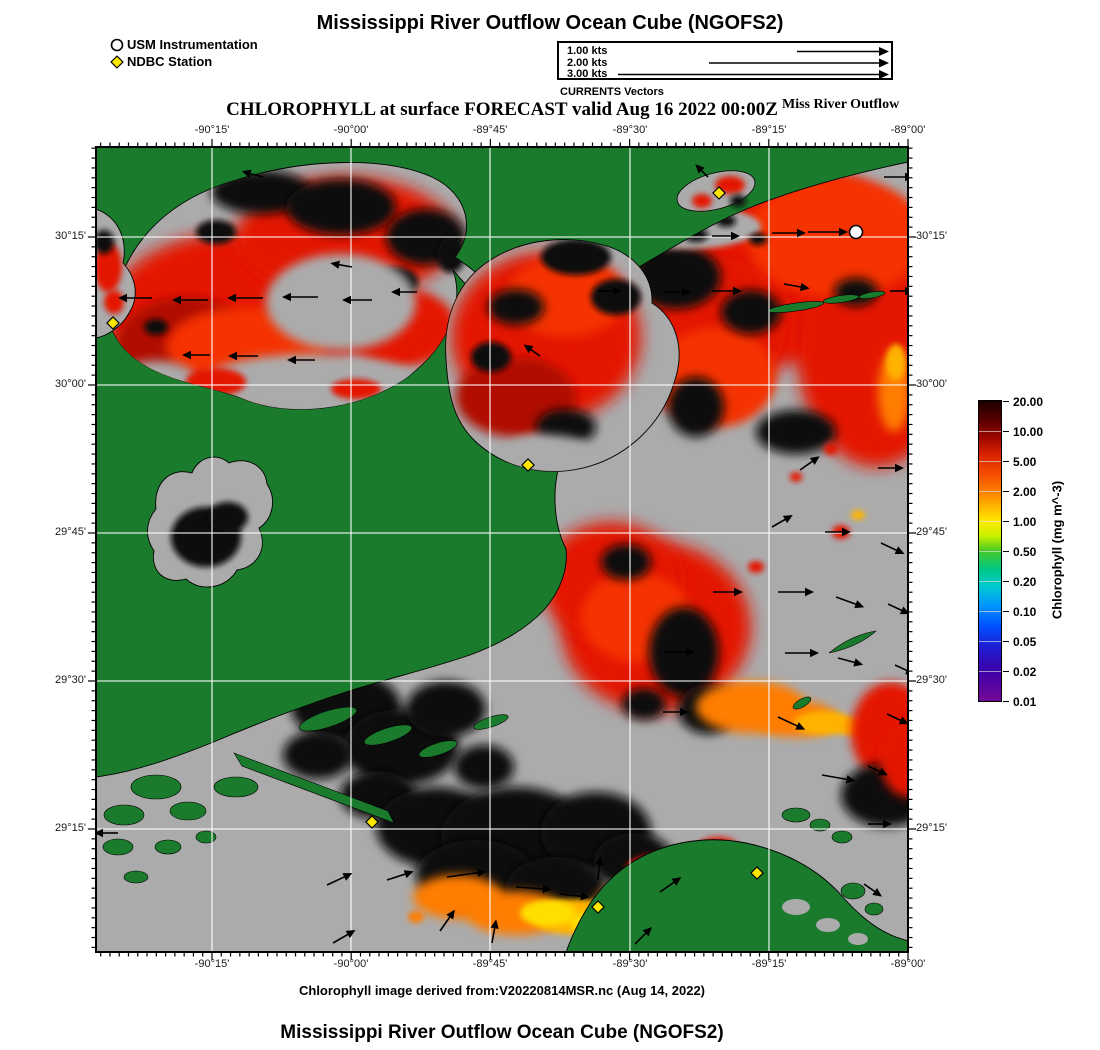 The image size is (1100, 1050). What do you see at coordinates (769, 130) in the screenshot?
I see `axis-label: -89°15'` at bounding box center [769, 130].